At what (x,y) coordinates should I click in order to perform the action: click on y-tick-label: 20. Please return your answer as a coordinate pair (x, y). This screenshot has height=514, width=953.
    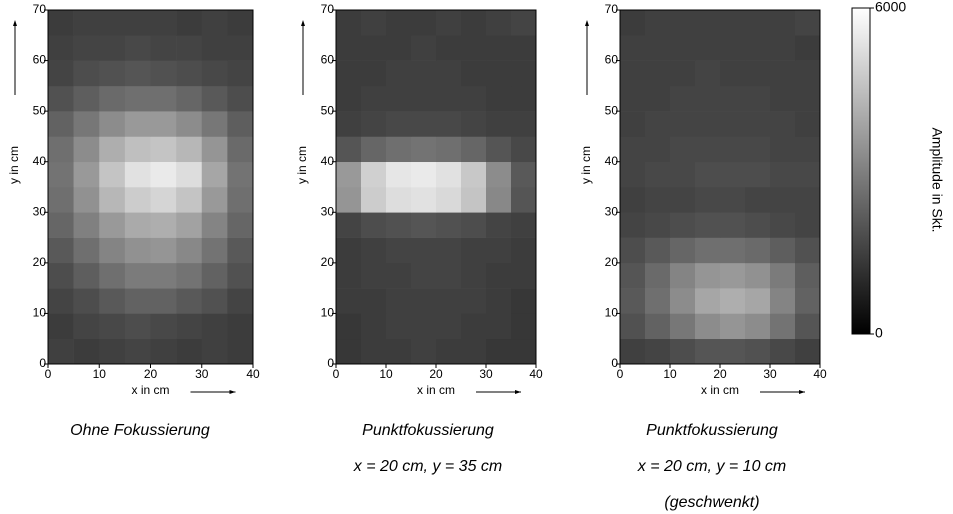
    Looking at the image, I should click on (612, 262).